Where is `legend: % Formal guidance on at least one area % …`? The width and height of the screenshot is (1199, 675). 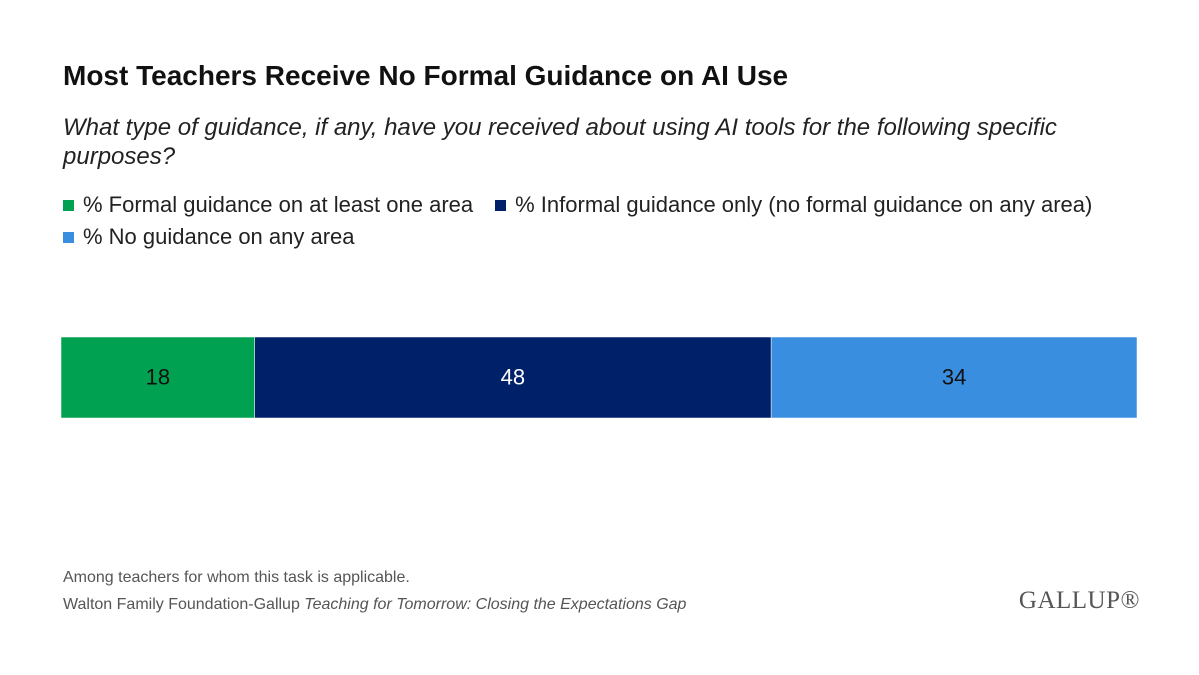 legend: % Formal guidance on at least one area % … is located at coordinates (603, 221).